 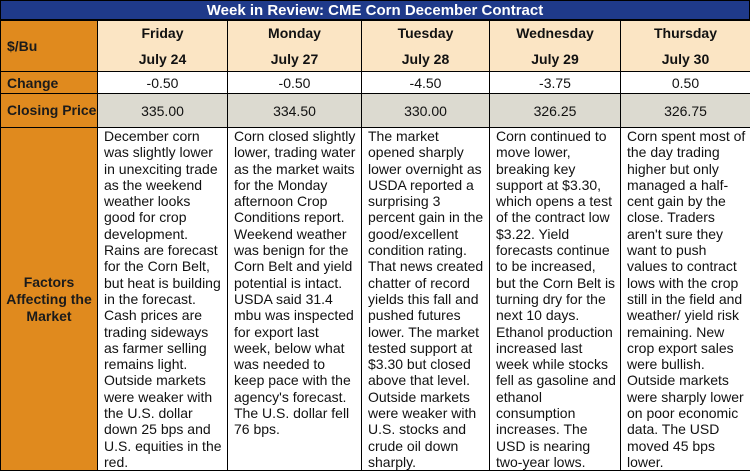 I want to click on day-name: Friday, so click(x=162, y=33).